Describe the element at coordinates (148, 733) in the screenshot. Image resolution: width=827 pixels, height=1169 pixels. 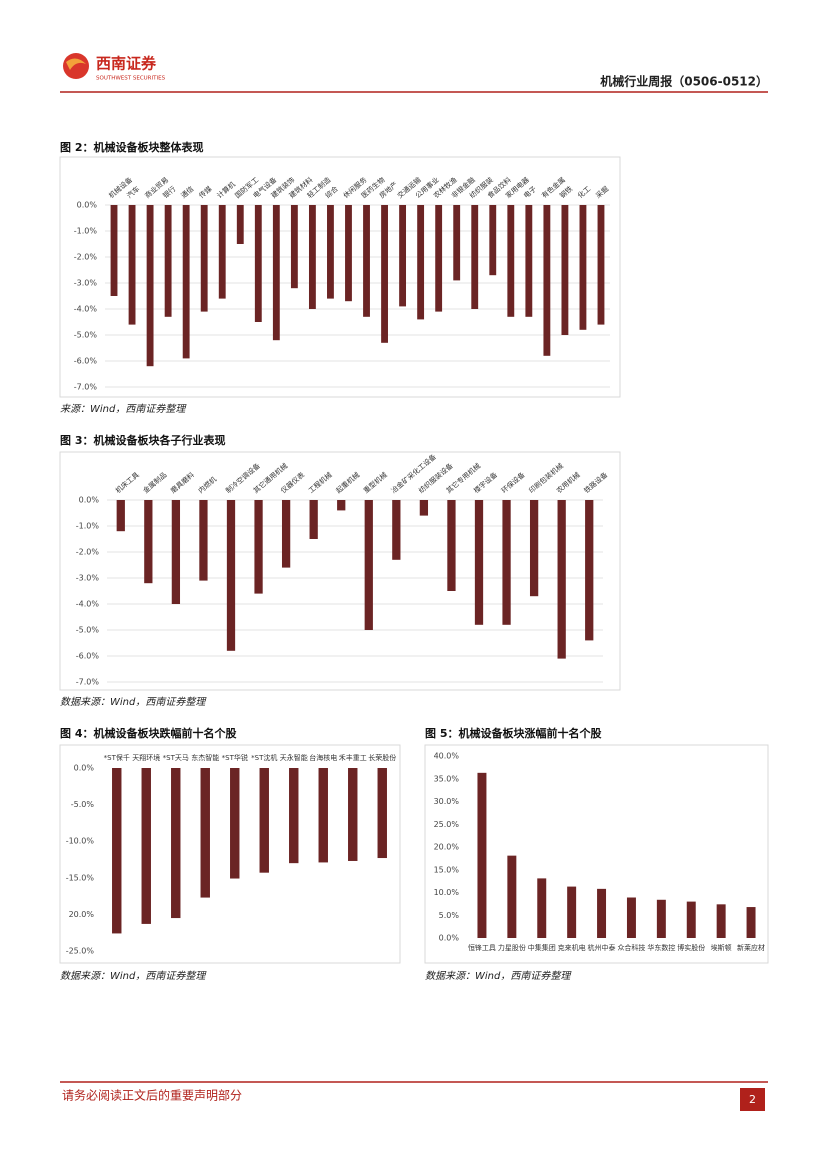
I see `figure-title: 图 4：机械设备板块跌幅前十名个股` at that location.